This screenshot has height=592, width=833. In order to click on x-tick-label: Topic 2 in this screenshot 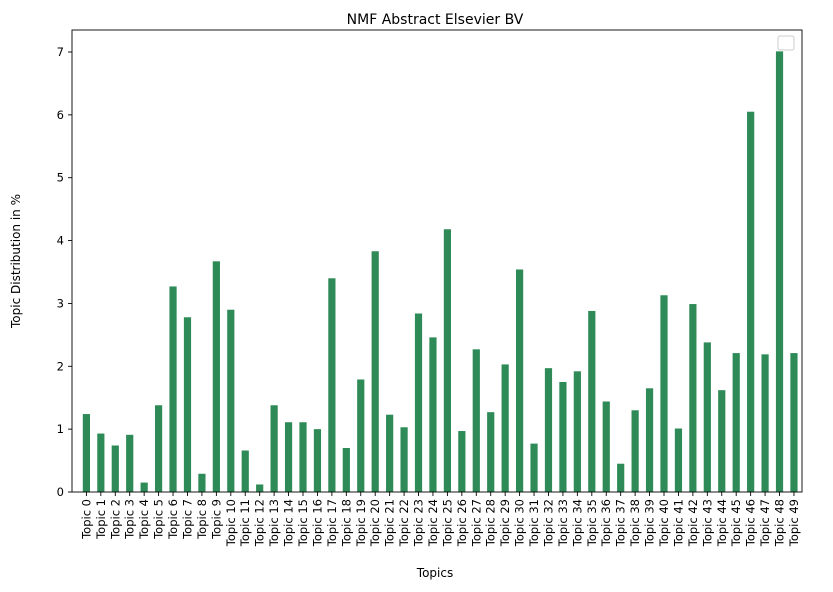, I will do `click(115, 519)`.